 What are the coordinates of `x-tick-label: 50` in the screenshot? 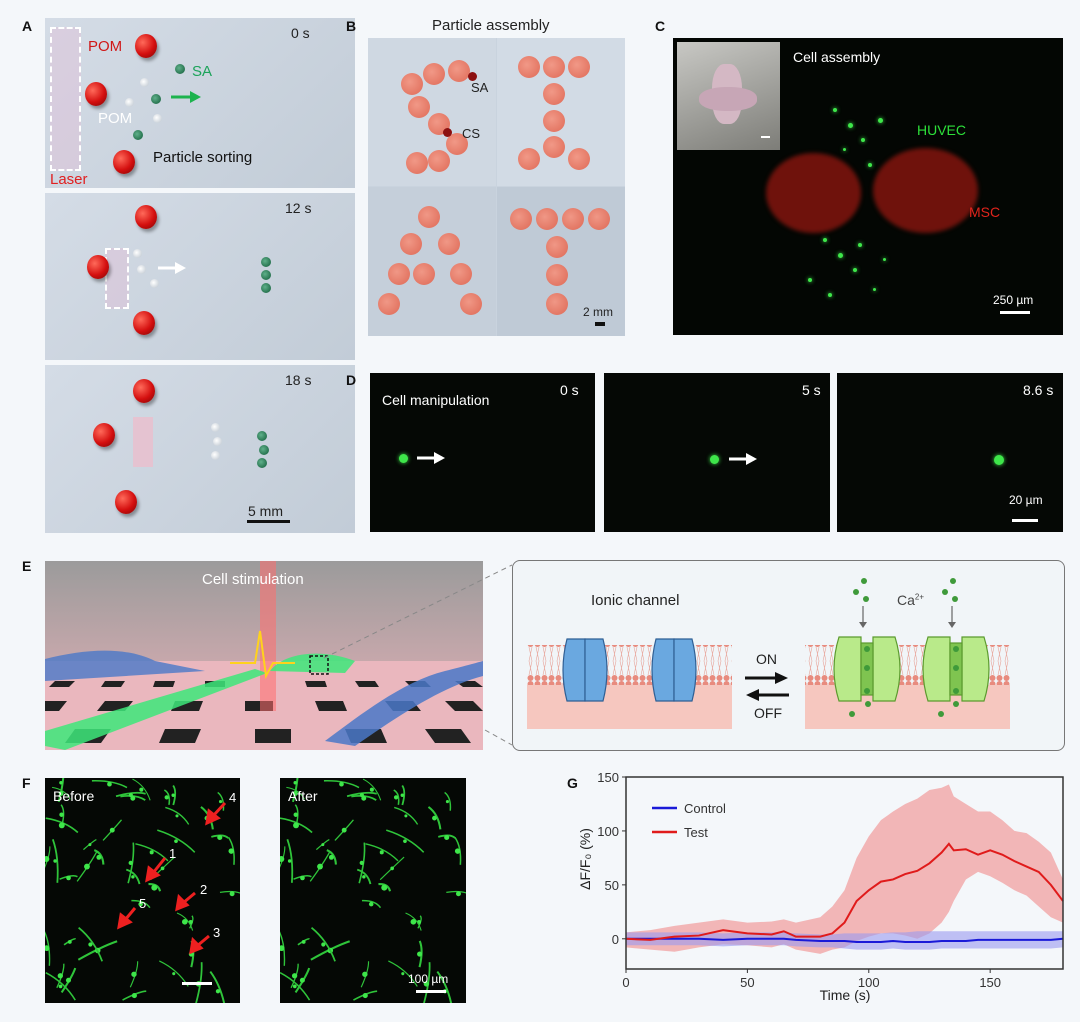 It's located at (747, 982).